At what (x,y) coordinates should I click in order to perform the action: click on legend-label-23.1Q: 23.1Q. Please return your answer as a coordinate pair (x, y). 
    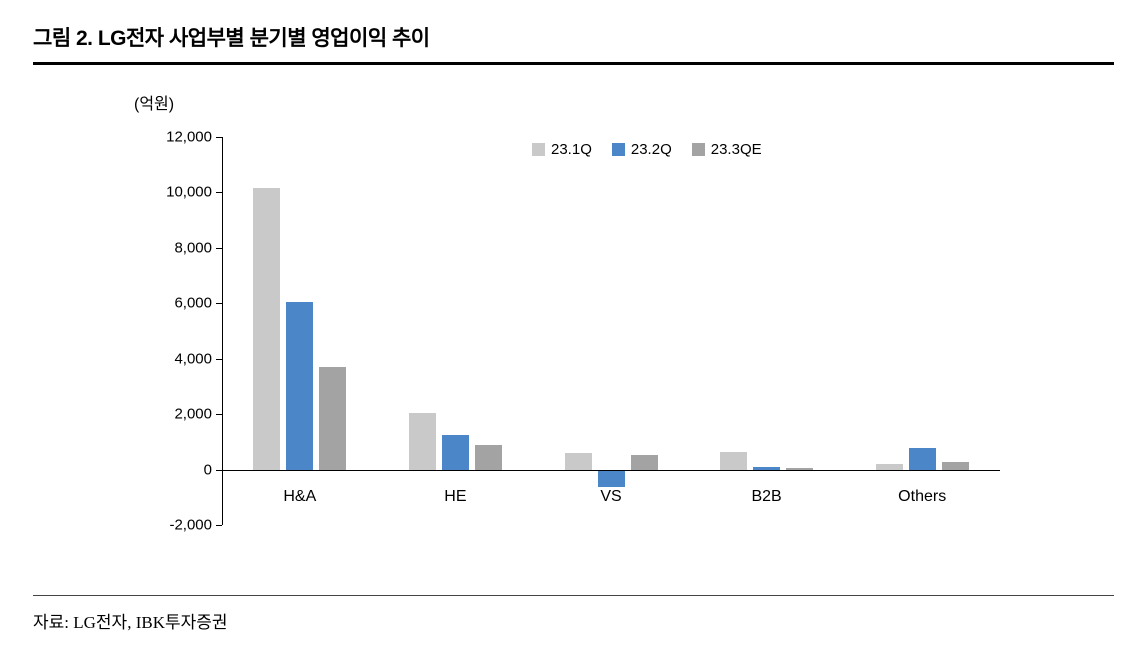
    Looking at the image, I should click on (571, 149).